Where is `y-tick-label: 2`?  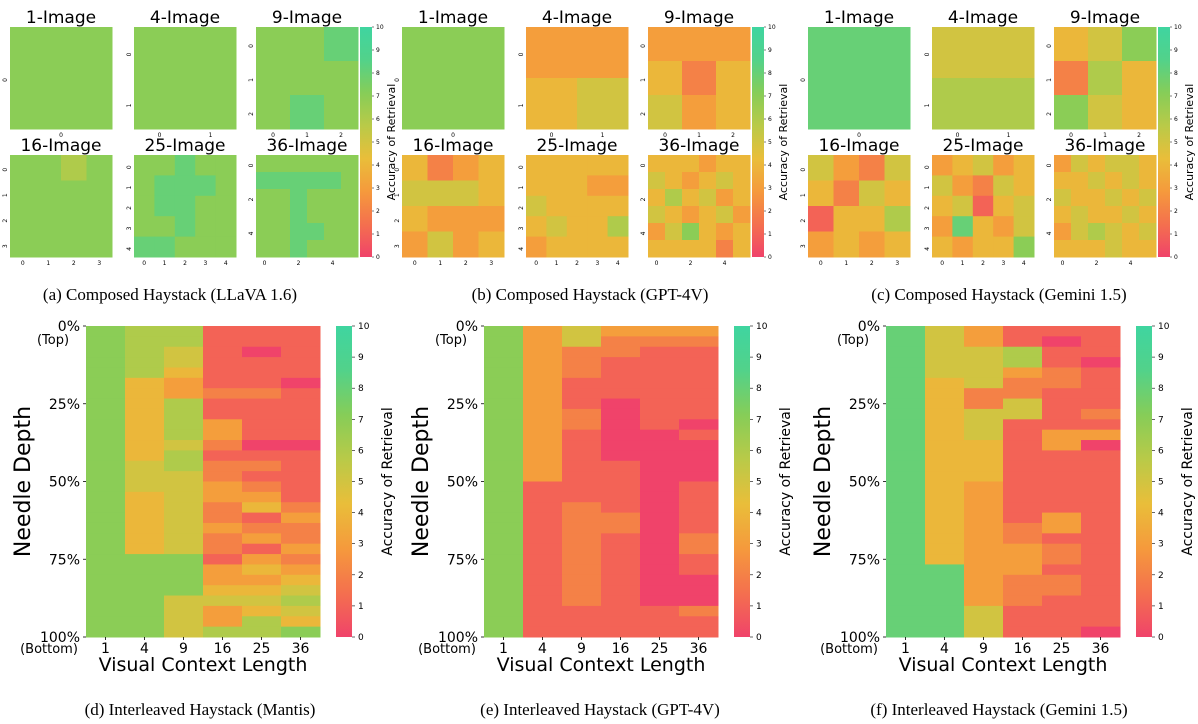
y-tick-label: 2 is located at coordinates (251, 199).